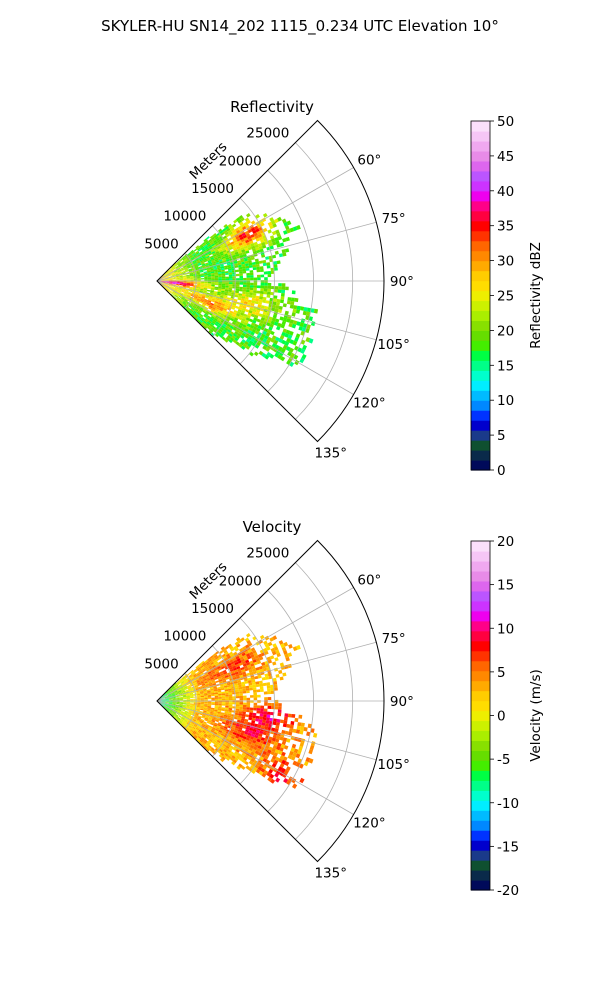  What do you see at coordinates (212, 189) in the screenshot?
I see `radial-tick-label: 15000` at bounding box center [212, 189].